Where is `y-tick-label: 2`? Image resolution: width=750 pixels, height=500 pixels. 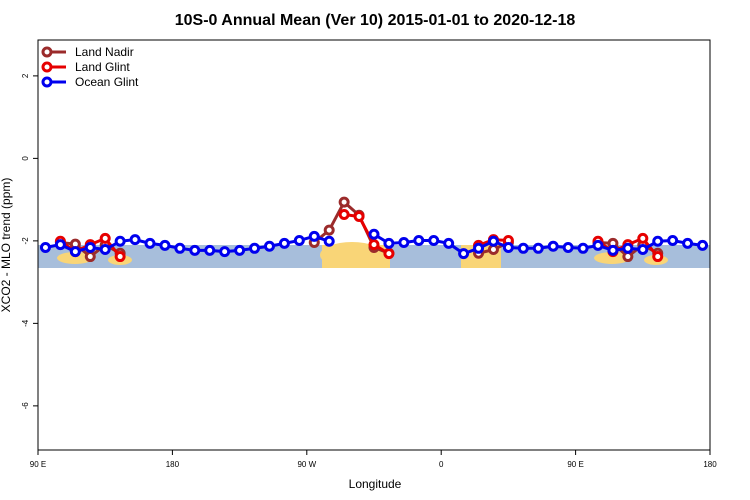 y-tick-label: 2 is located at coordinates (25, 75).